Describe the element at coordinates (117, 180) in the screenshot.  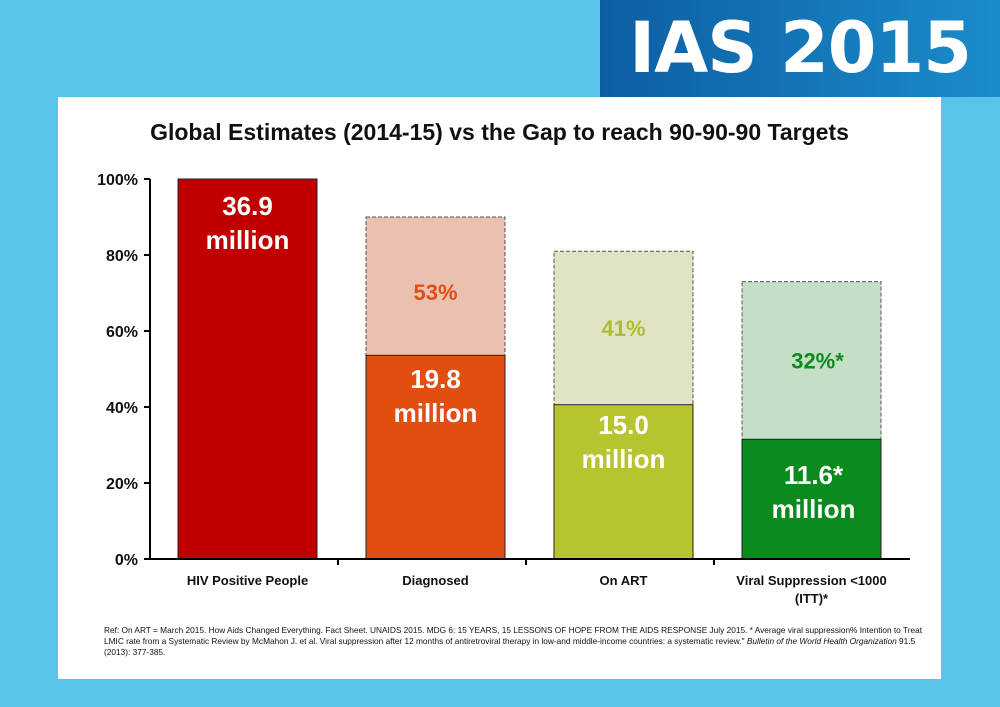
I see `y-tick-label-100: 100%` at that location.